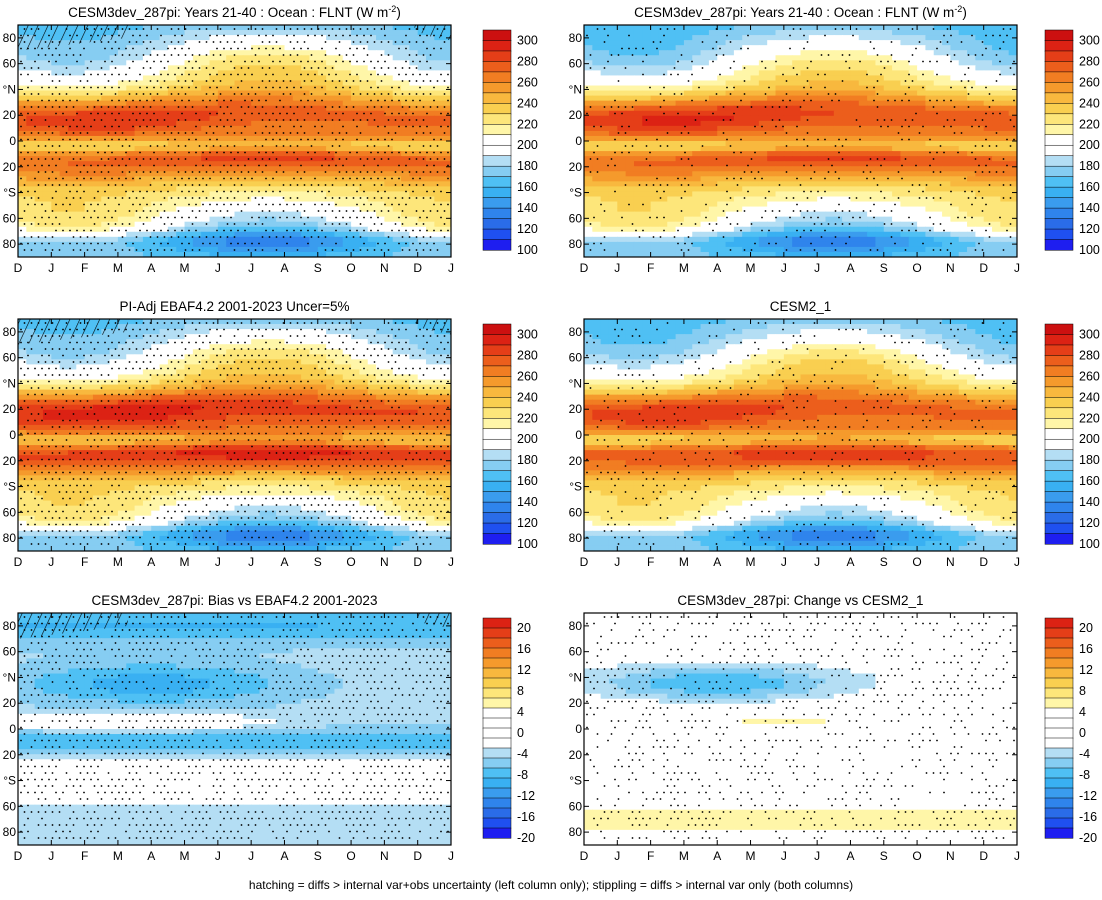 The image size is (1102, 900). Describe the element at coordinates (451, 268) in the screenshot. I see `x-tick-label: J` at that location.